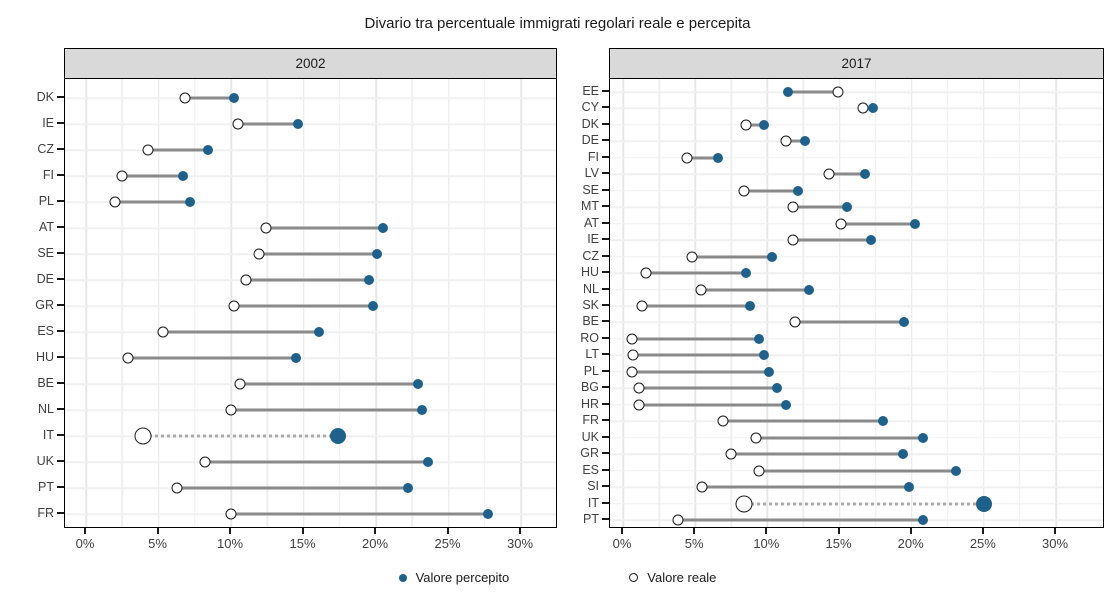 This screenshot has width=1115, height=610. What do you see at coordinates (732, 257) in the screenshot?
I see `connector-CZ` at bounding box center [732, 257].